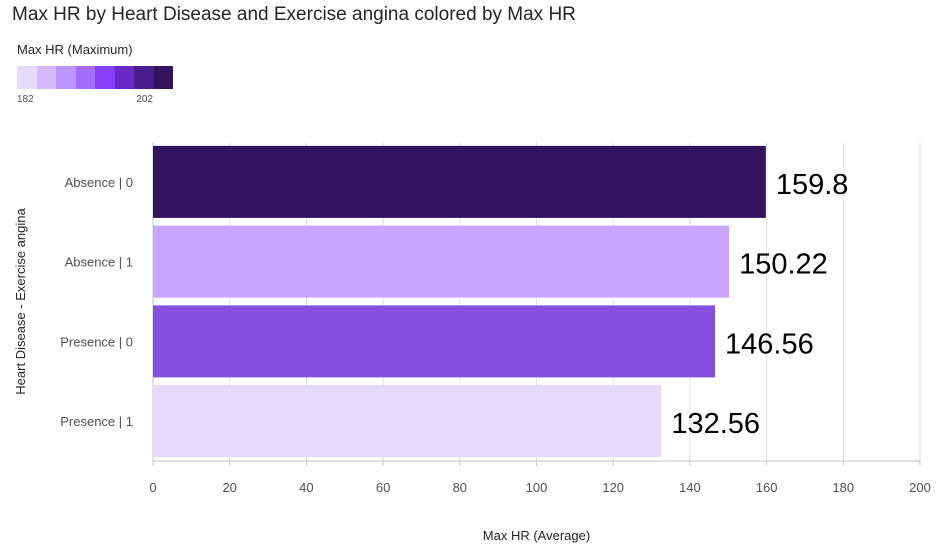 The height and width of the screenshot is (555, 946). I want to click on x-tick-label: 140, so click(690, 487).